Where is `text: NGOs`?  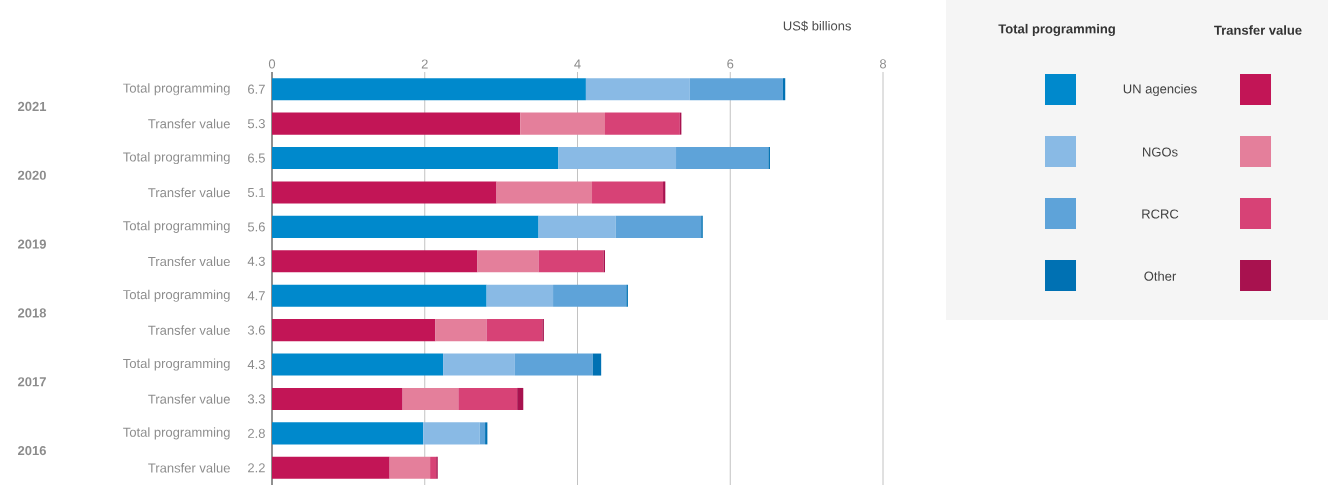
text: NGOs is located at coordinates (1160, 152).